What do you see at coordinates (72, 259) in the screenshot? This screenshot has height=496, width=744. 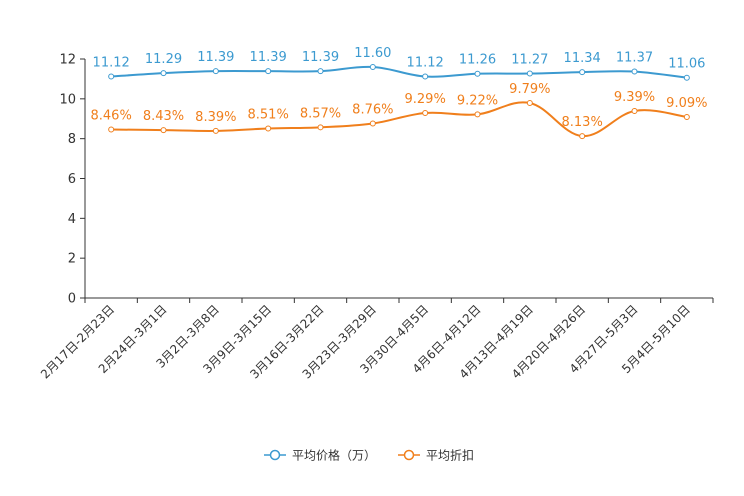 I see `y-tick-label: 2` at bounding box center [72, 259].